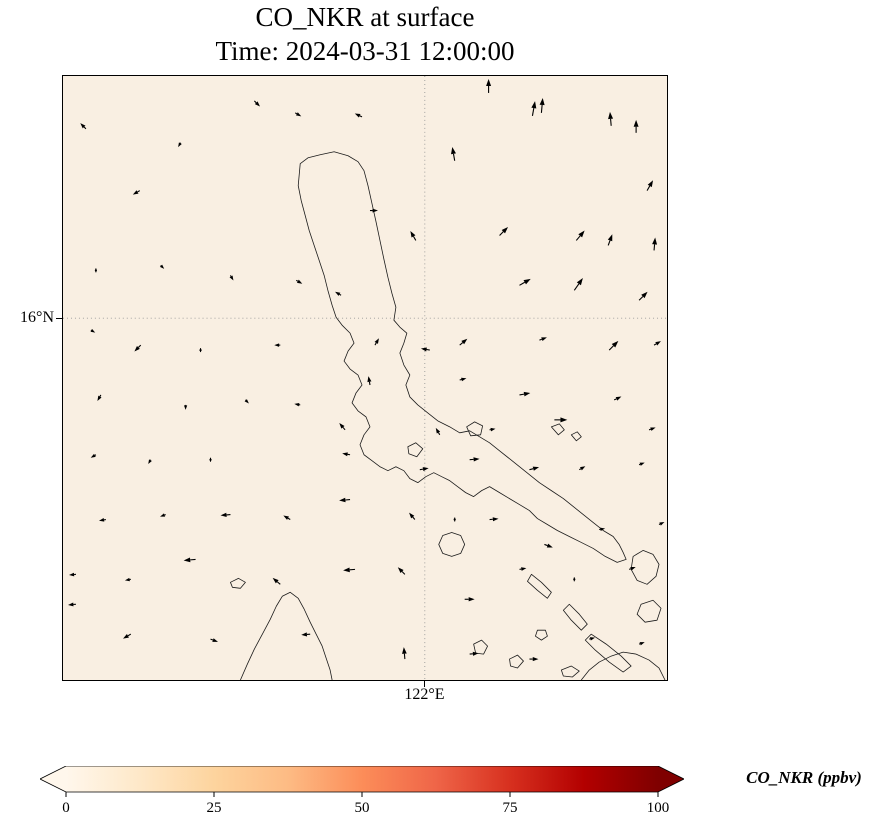 Image resolution: width=886 pixels, height=836 pixels. I want to click on colorbar-tick-label-1: 25, so click(214, 808).